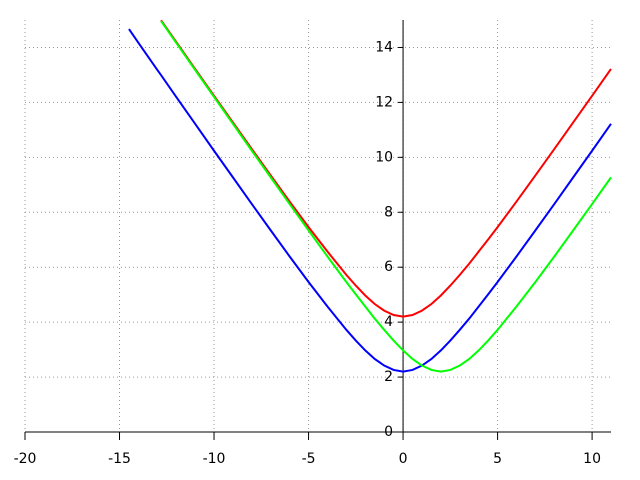 This screenshot has height=480, width=640. I want to click on y-tick-label: 2, so click(388, 377).